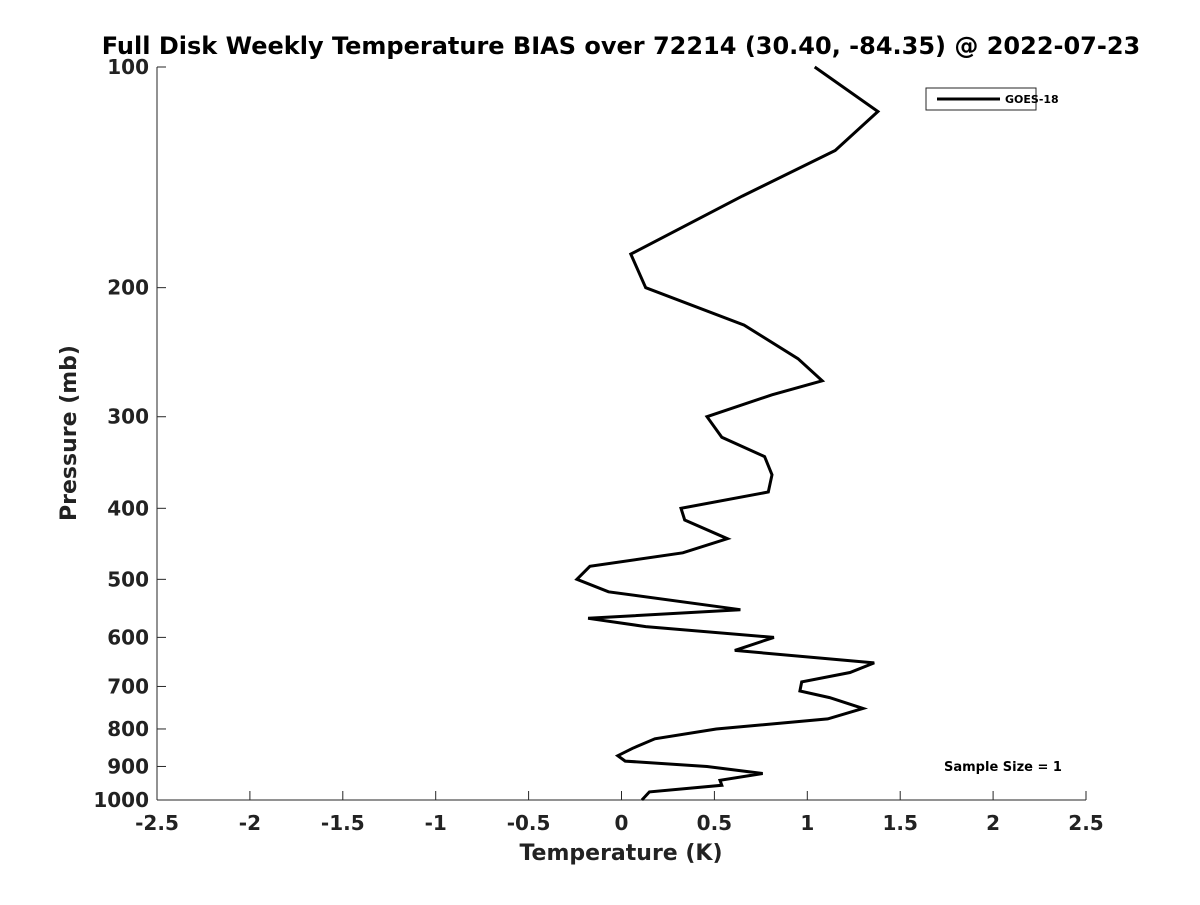 The image size is (1200, 905). I want to click on x-tick-label: -2.5, so click(157, 823).